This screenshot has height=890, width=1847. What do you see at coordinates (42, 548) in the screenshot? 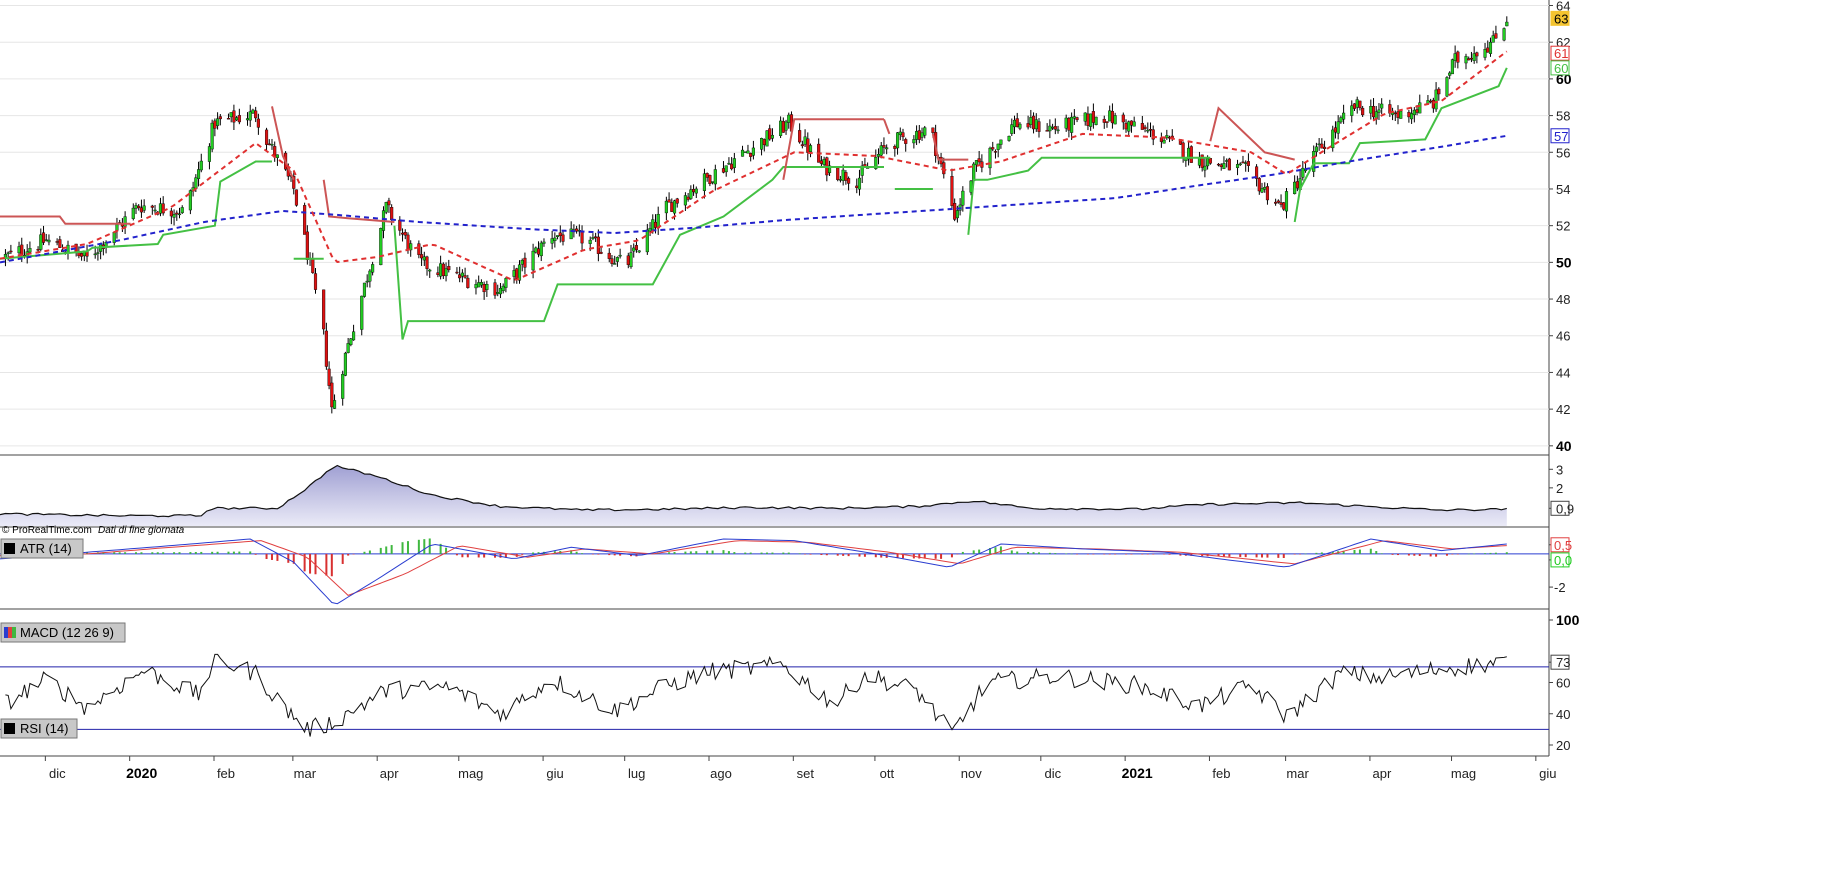
I see `atr-label: ATR (14)` at bounding box center [42, 548].